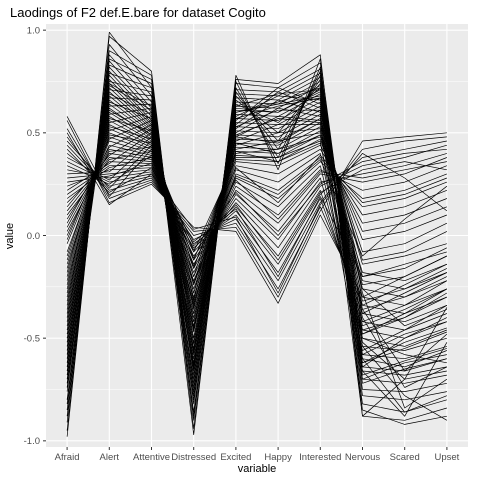 This screenshot has width=480, height=480. Describe the element at coordinates (363, 457) in the screenshot. I see `x-tick-label: Nervous` at that location.